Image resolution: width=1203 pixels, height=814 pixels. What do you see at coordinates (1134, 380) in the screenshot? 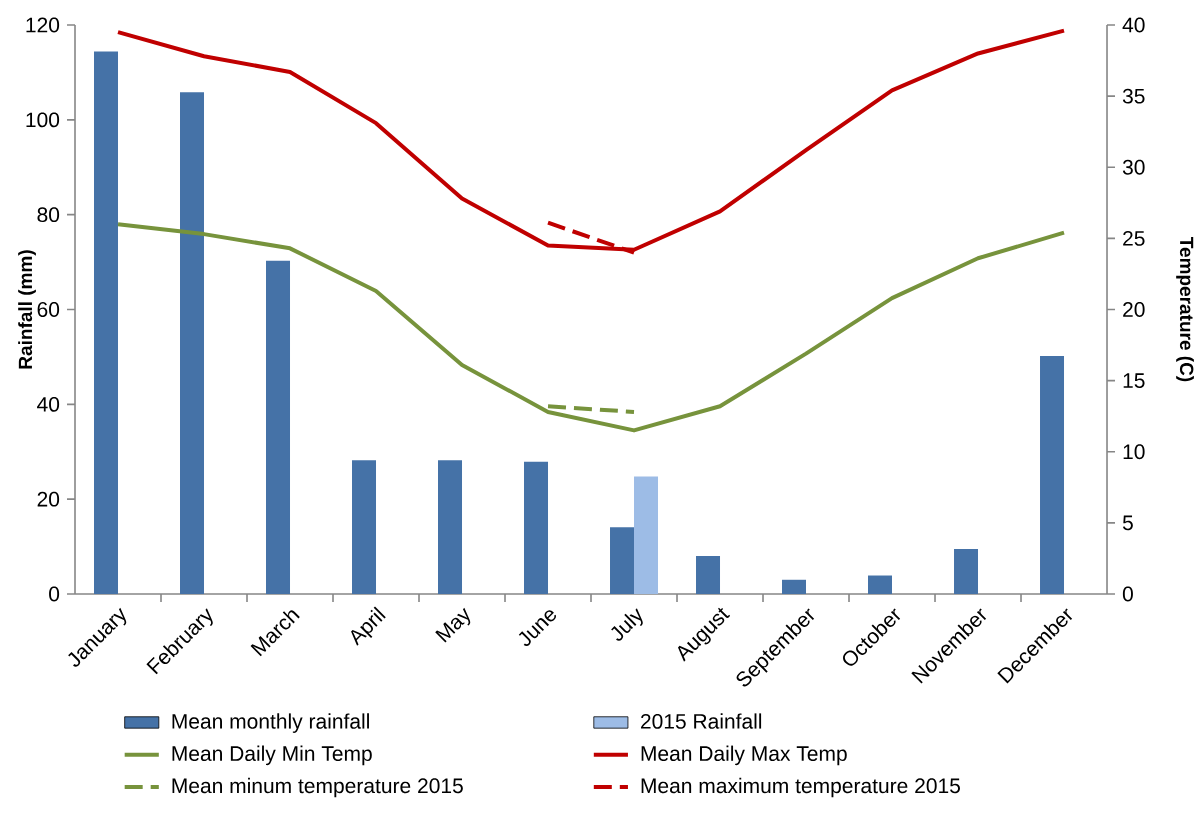
I see `y2-tick-label: 15` at bounding box center [1134, 380].